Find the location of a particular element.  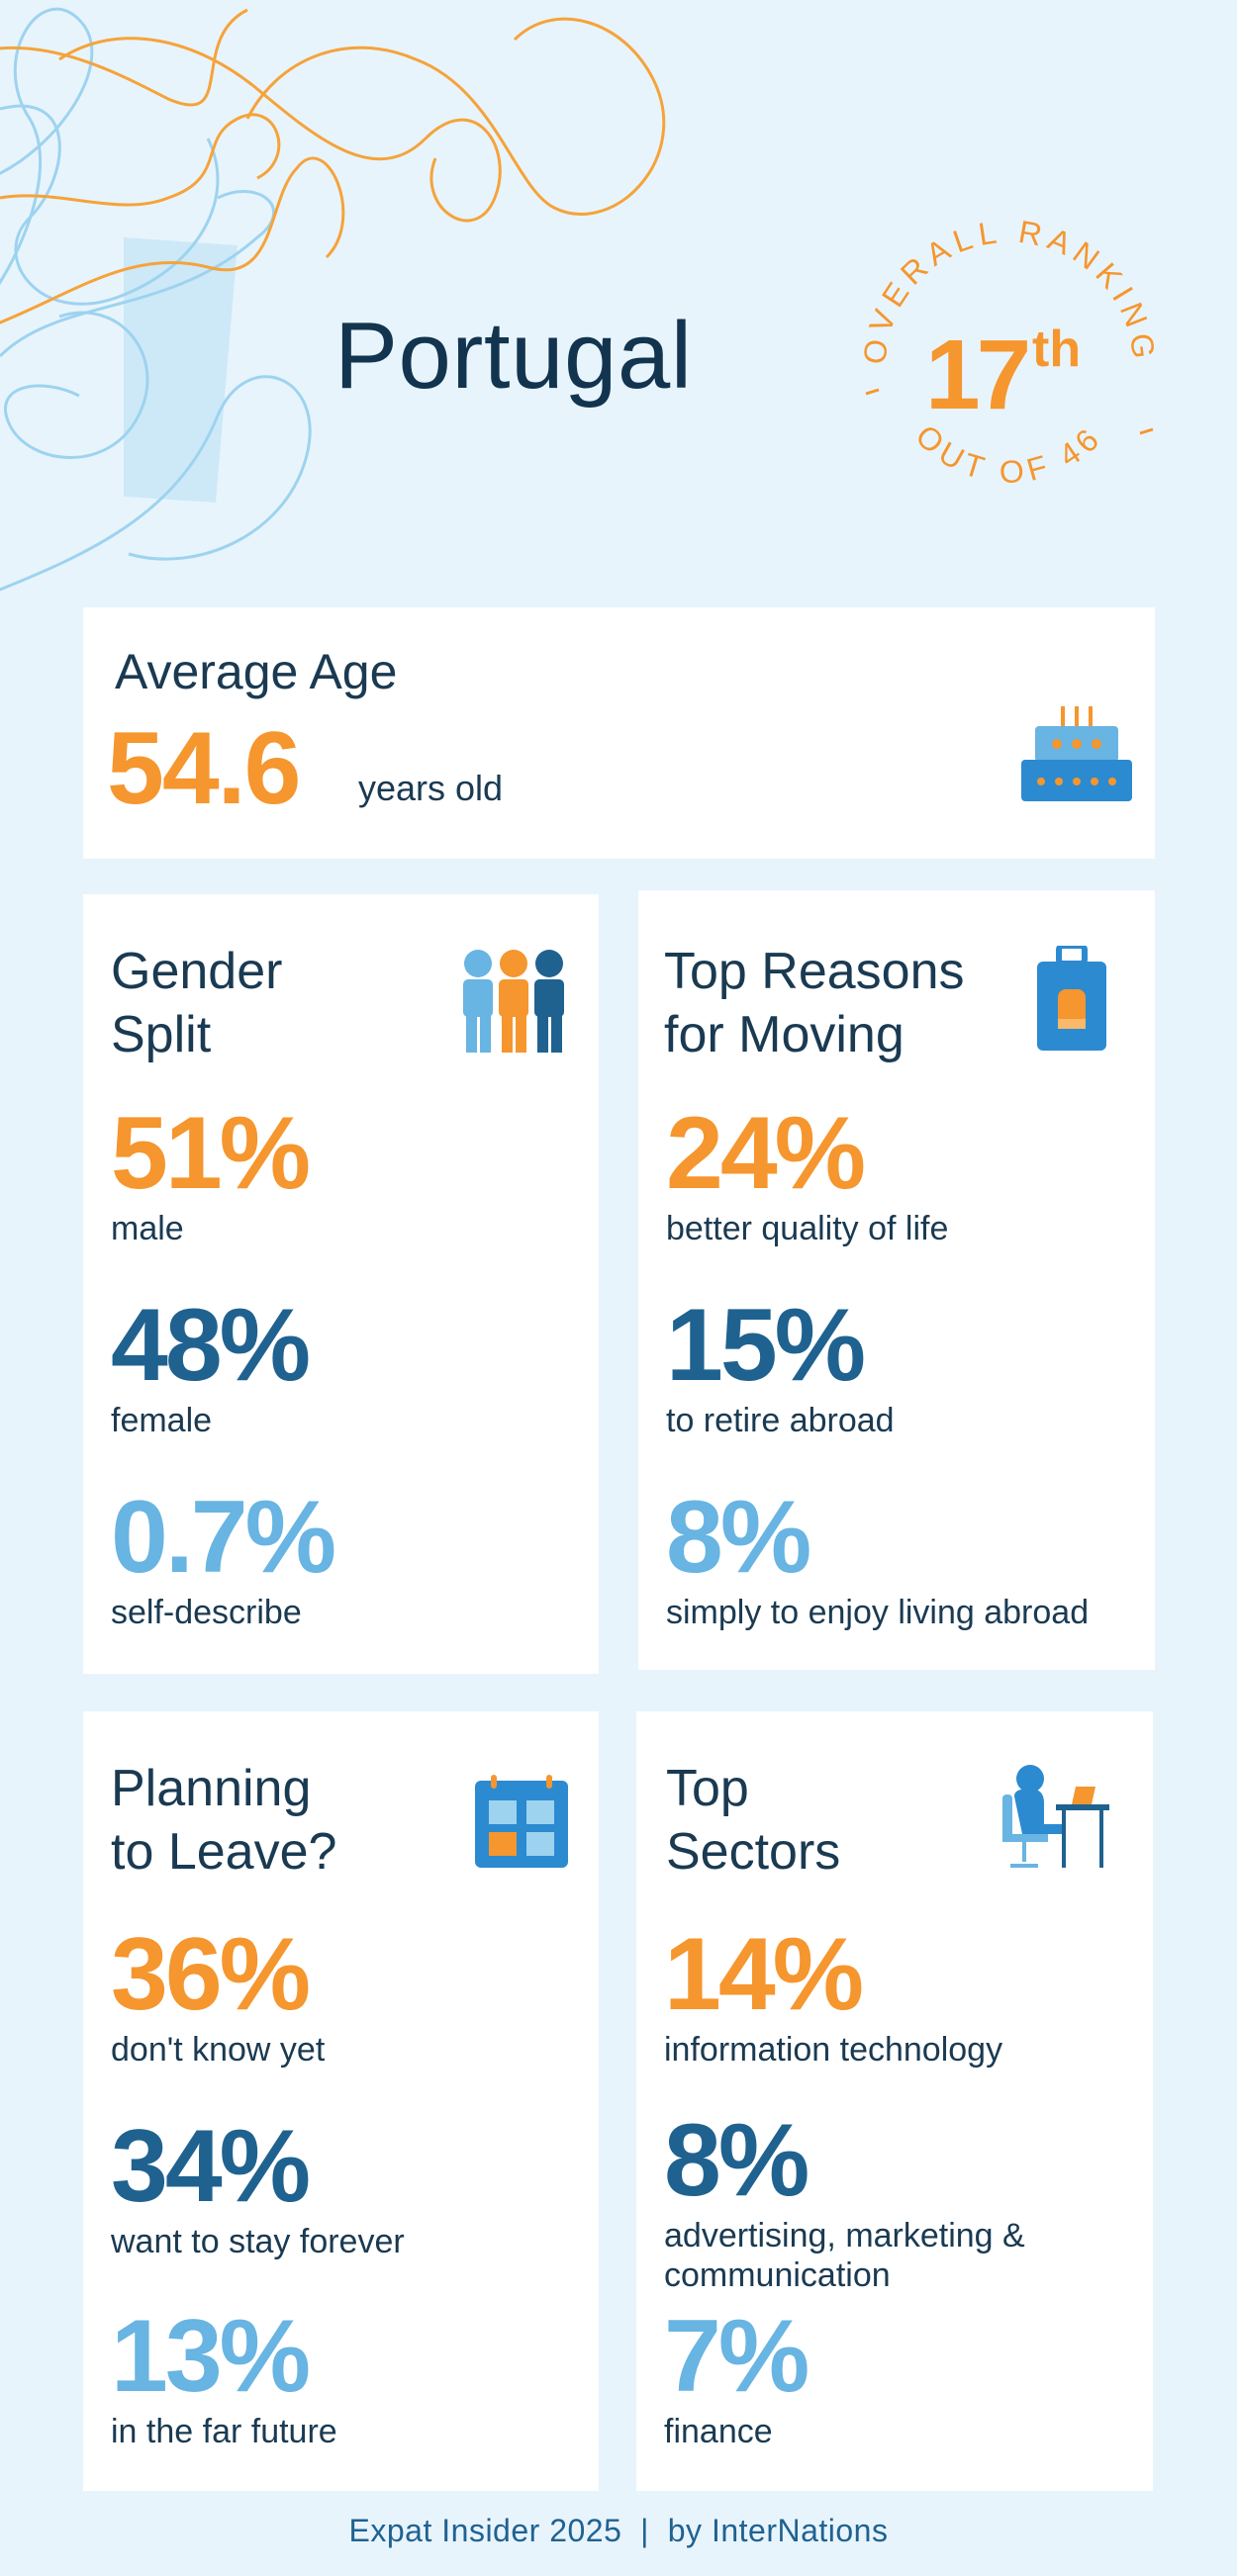

card-title-line: Gender is located at coordinates (197, 972).